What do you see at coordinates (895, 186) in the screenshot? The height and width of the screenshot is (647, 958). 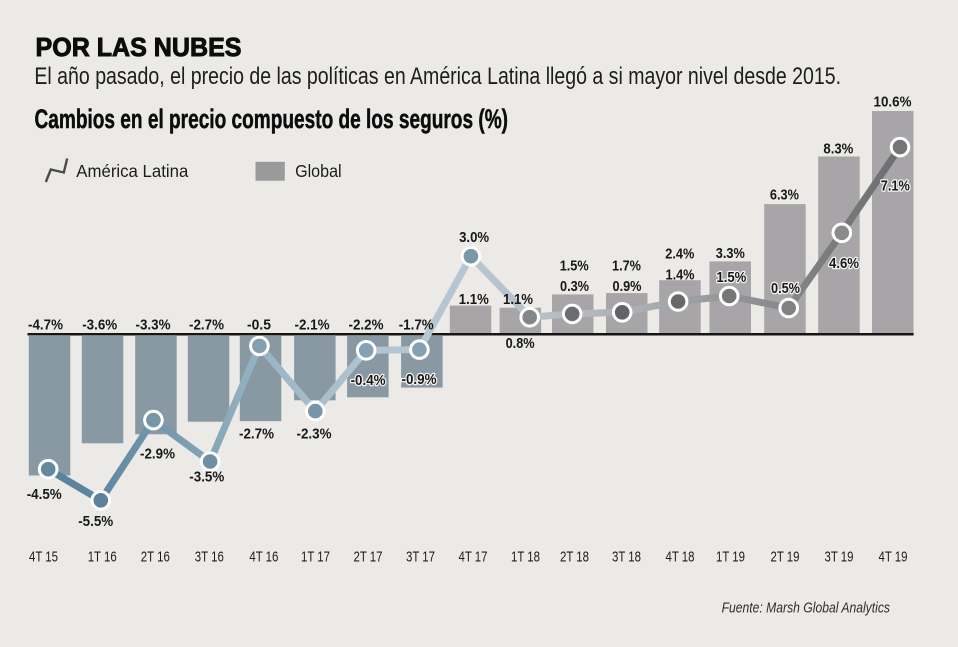 I see `svg-text: 7.1%` at bounding box center [895, 186].